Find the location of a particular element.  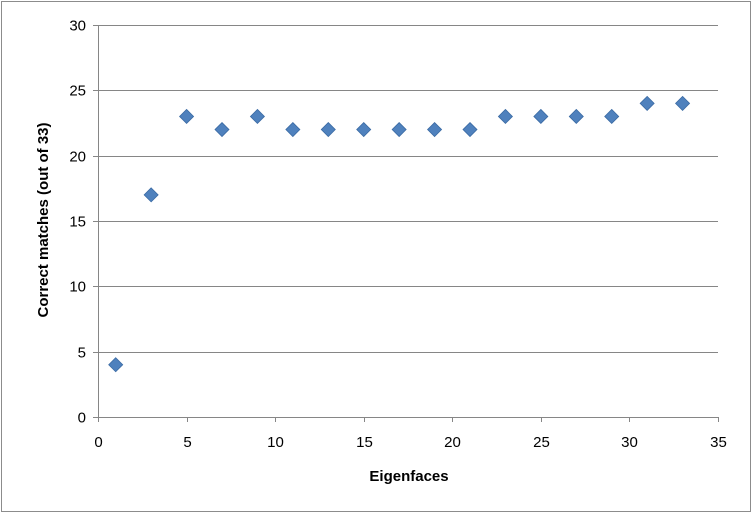

x-tick-label: 35 is located at coordinates (718, 442).